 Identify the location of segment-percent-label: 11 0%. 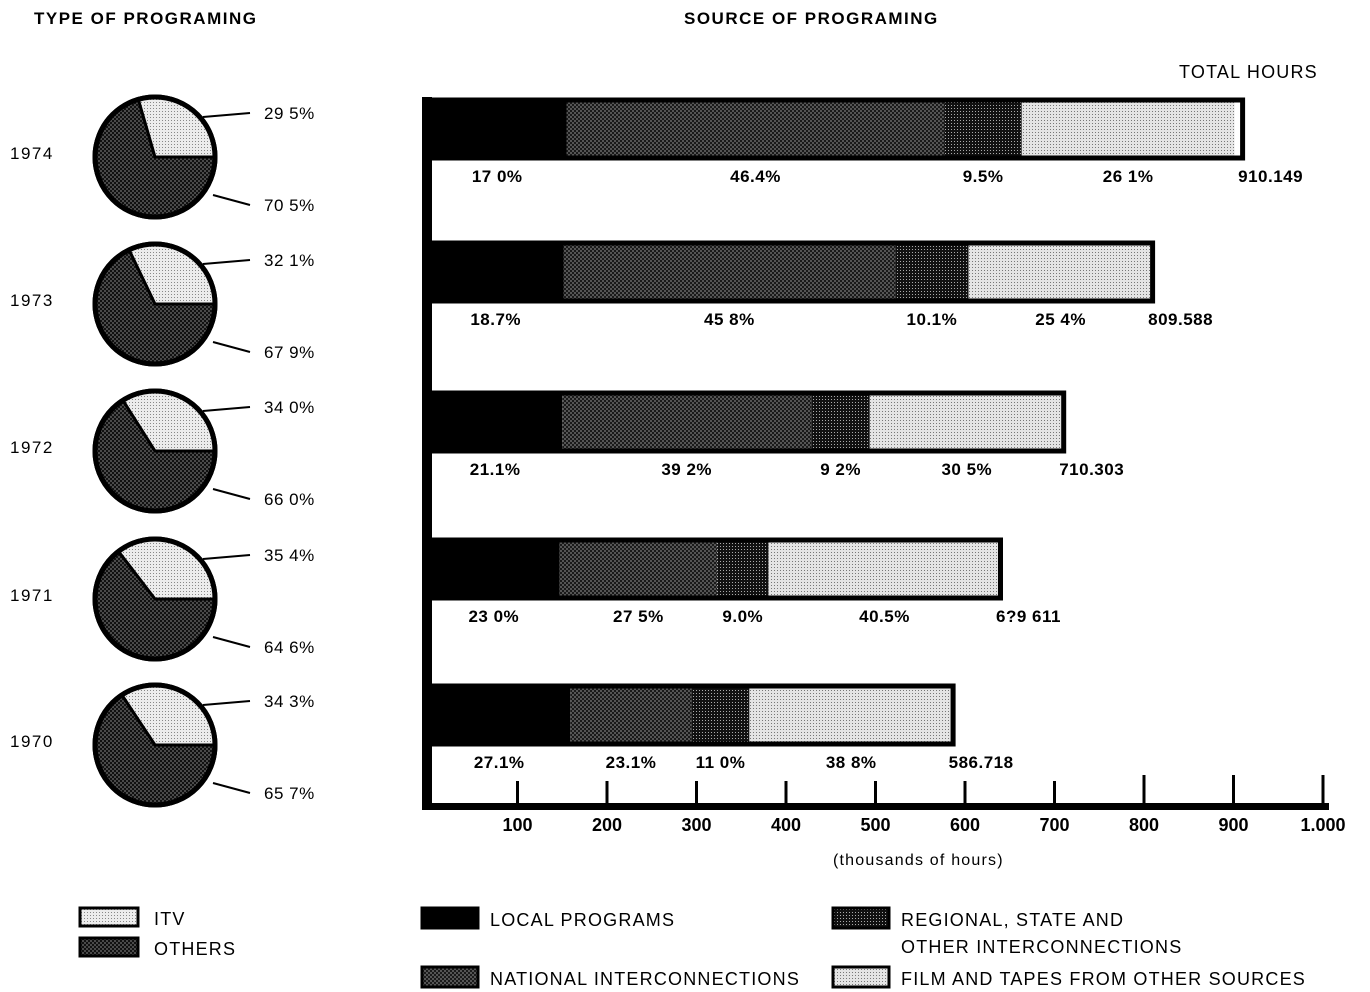
(721, 762).